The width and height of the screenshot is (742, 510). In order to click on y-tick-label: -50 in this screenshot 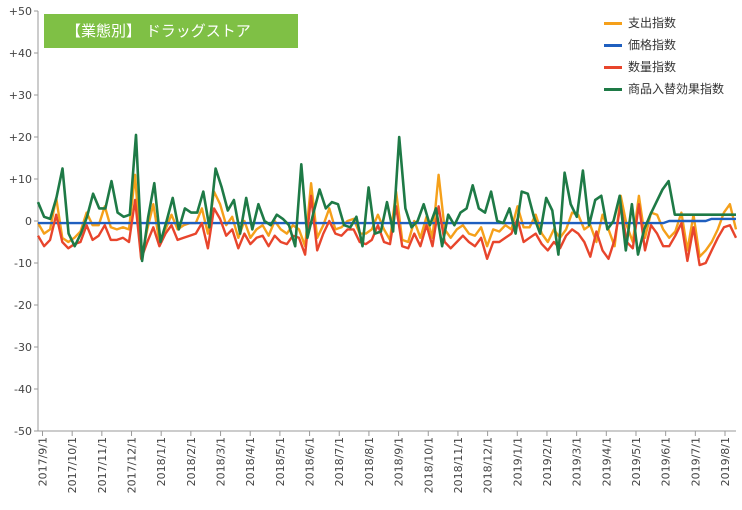, I will do `click(23, 431)`.